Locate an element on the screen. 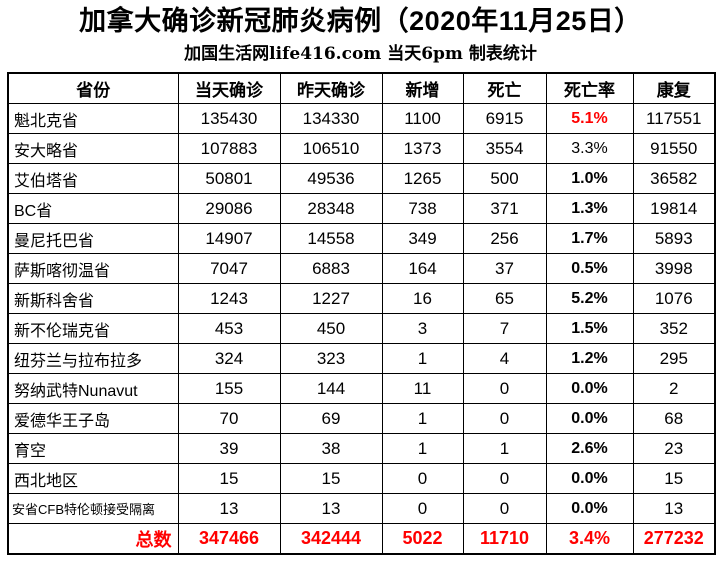 The image size is (721, 586). cell-today: 135430 is located at coordinates (229, 118).